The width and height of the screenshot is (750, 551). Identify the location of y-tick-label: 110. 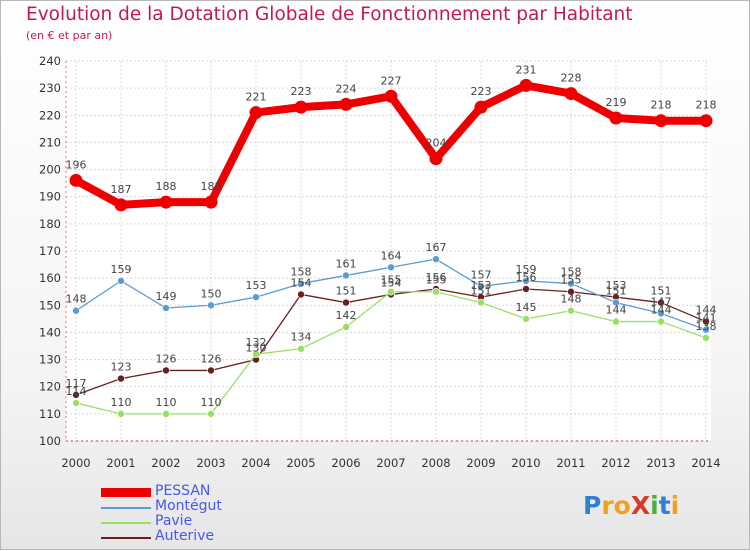
(50, 414).